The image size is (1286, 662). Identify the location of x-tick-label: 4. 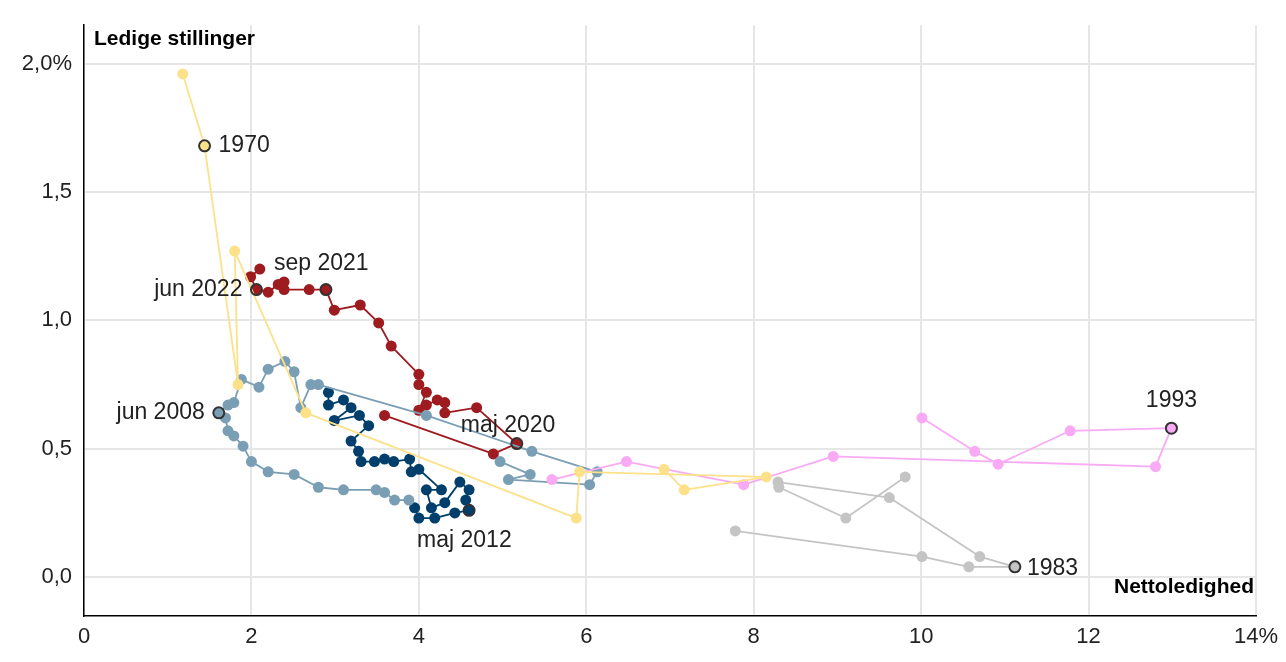
(418, 635).